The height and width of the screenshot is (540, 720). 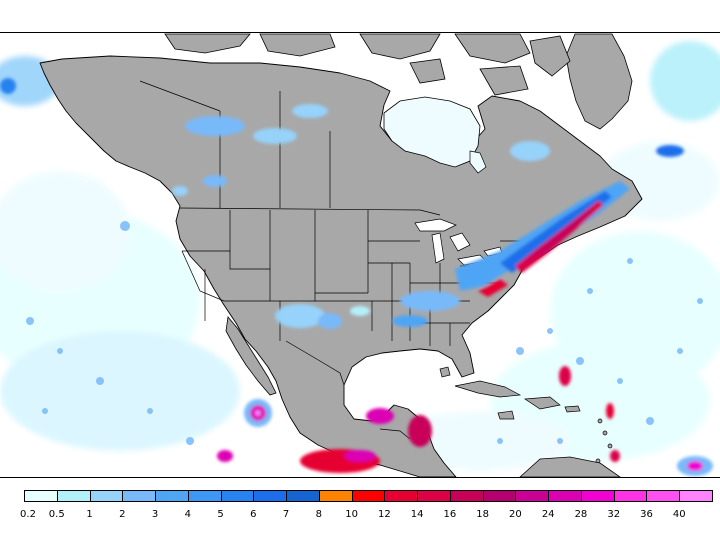 I want to click on arctic-islands, so click(x=367, y=64).